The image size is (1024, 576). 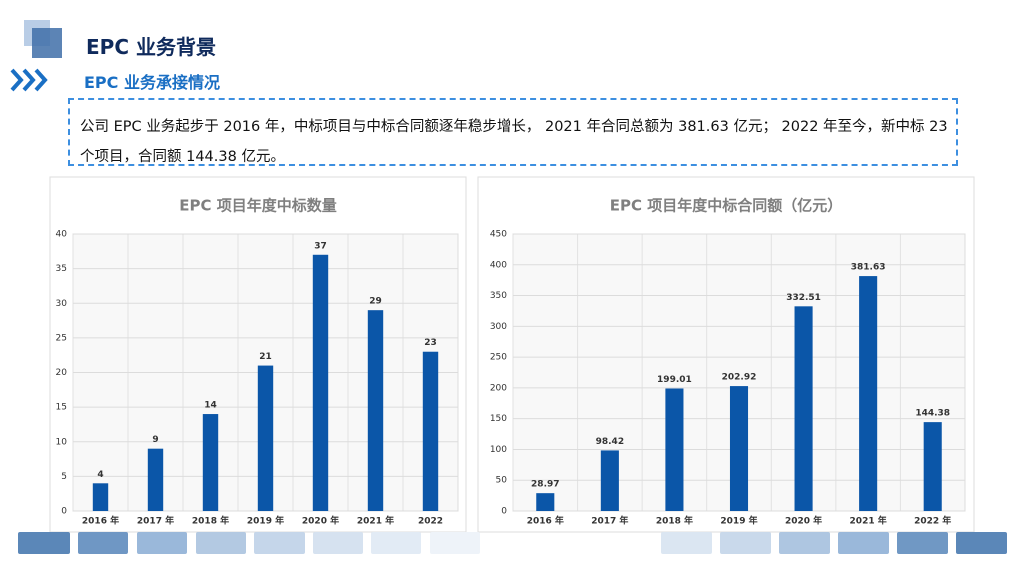 I want to click on data-label: 144.38, so click(x=932, y=414).